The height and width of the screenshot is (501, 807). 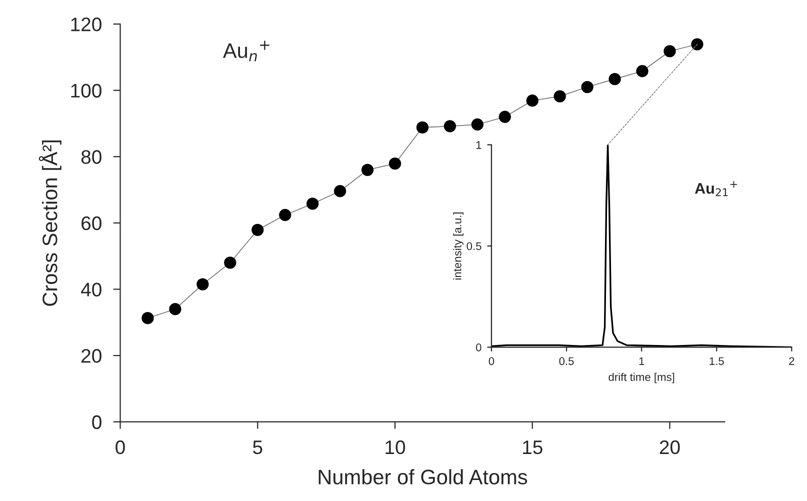 I want to click on x-axis-title: drift time [ms], so click(x=641, y=378).